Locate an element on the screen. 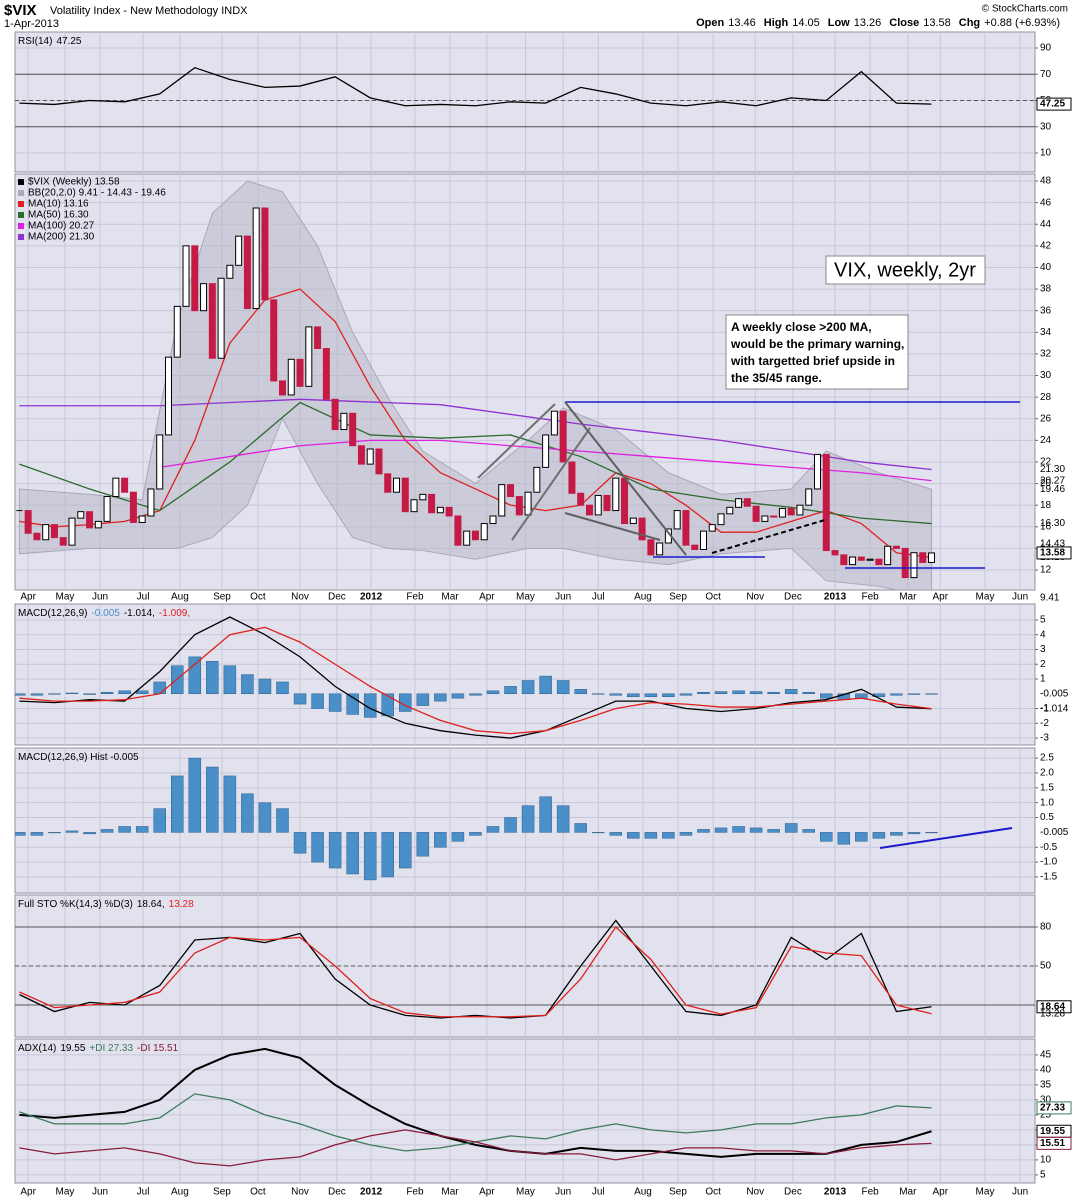  y-tick-label: 70 is located at coordinates (1046, 74).